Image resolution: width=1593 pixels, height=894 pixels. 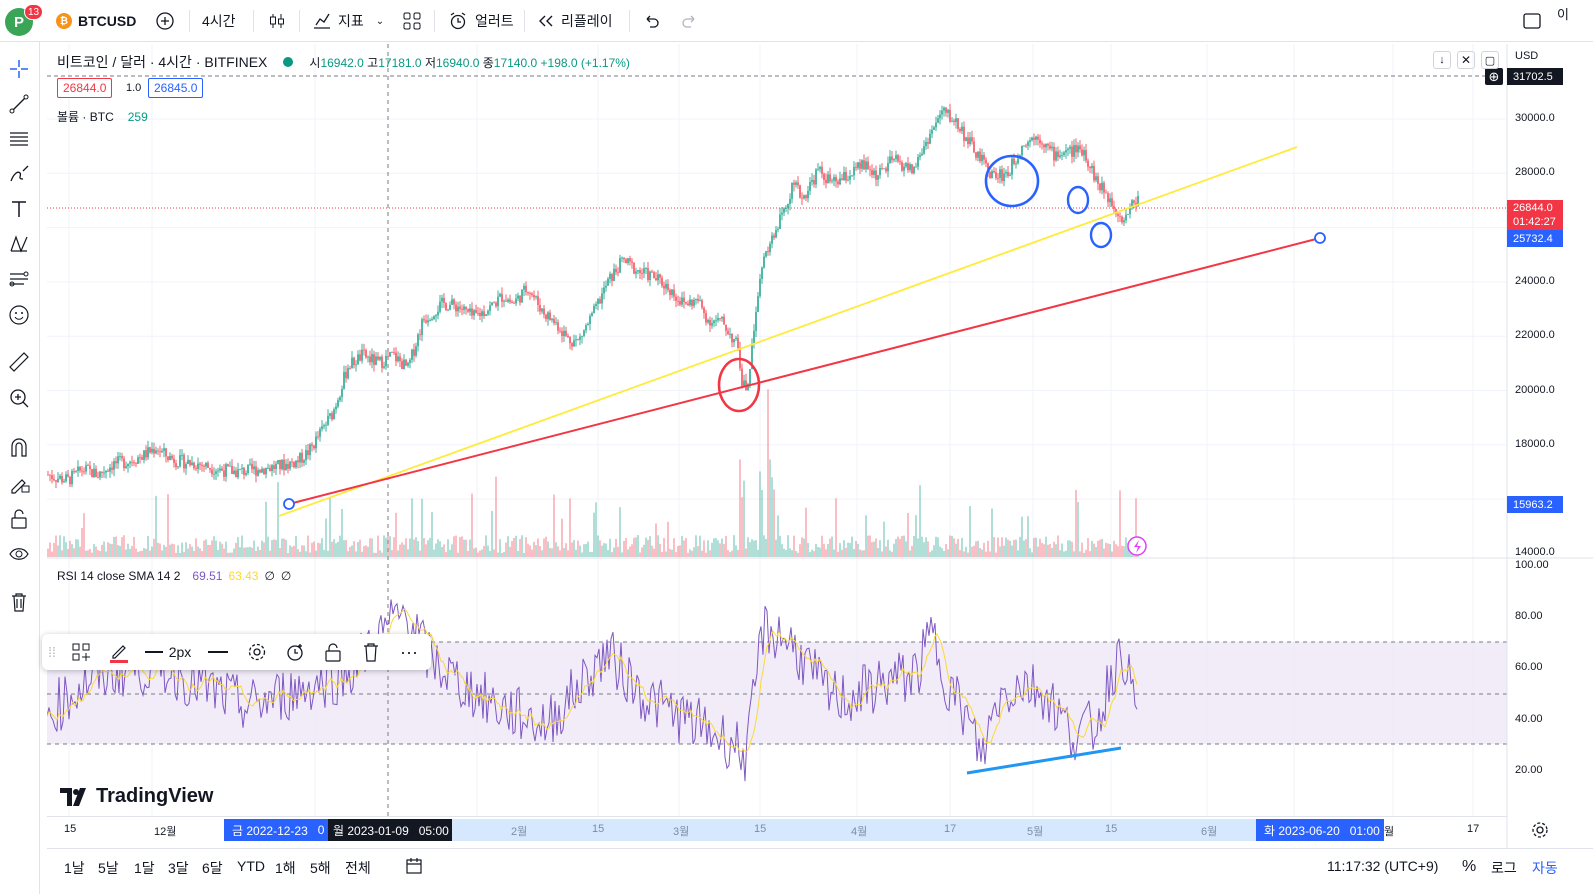 What do you see at coordinates (176, 88) in the screenshot?
I see `buy-price-box: 26845.0` at bounding box center [176, 88].